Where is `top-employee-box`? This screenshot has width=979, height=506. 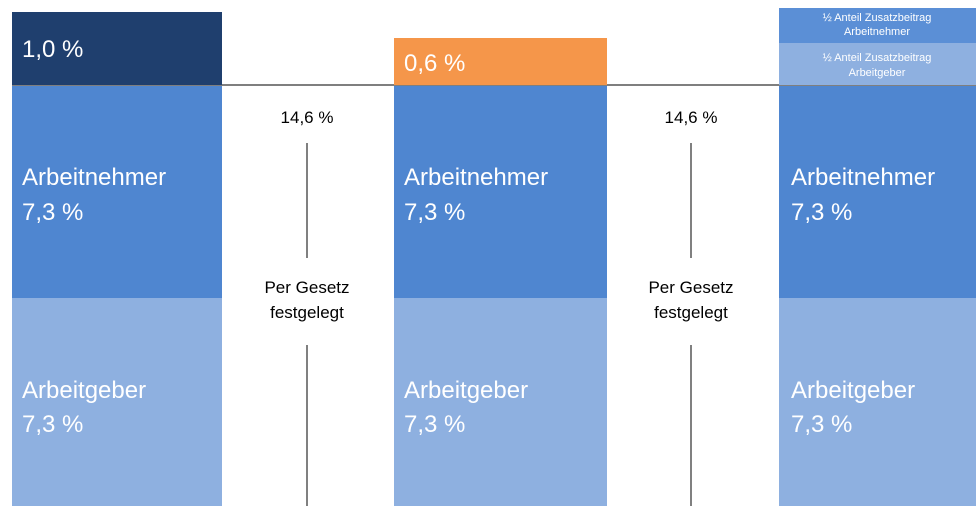
top-employee-box is located at coordinates (877, 25).